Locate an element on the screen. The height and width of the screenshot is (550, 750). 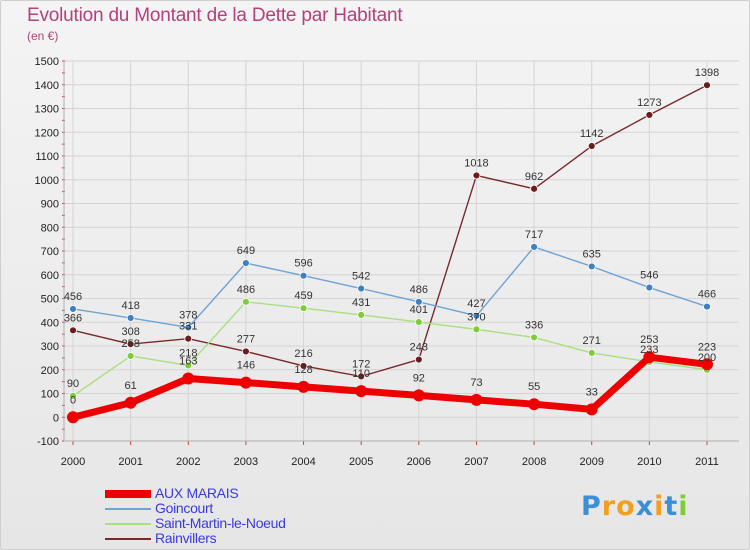
data-label: 216 is located at coordinates (303, 354).